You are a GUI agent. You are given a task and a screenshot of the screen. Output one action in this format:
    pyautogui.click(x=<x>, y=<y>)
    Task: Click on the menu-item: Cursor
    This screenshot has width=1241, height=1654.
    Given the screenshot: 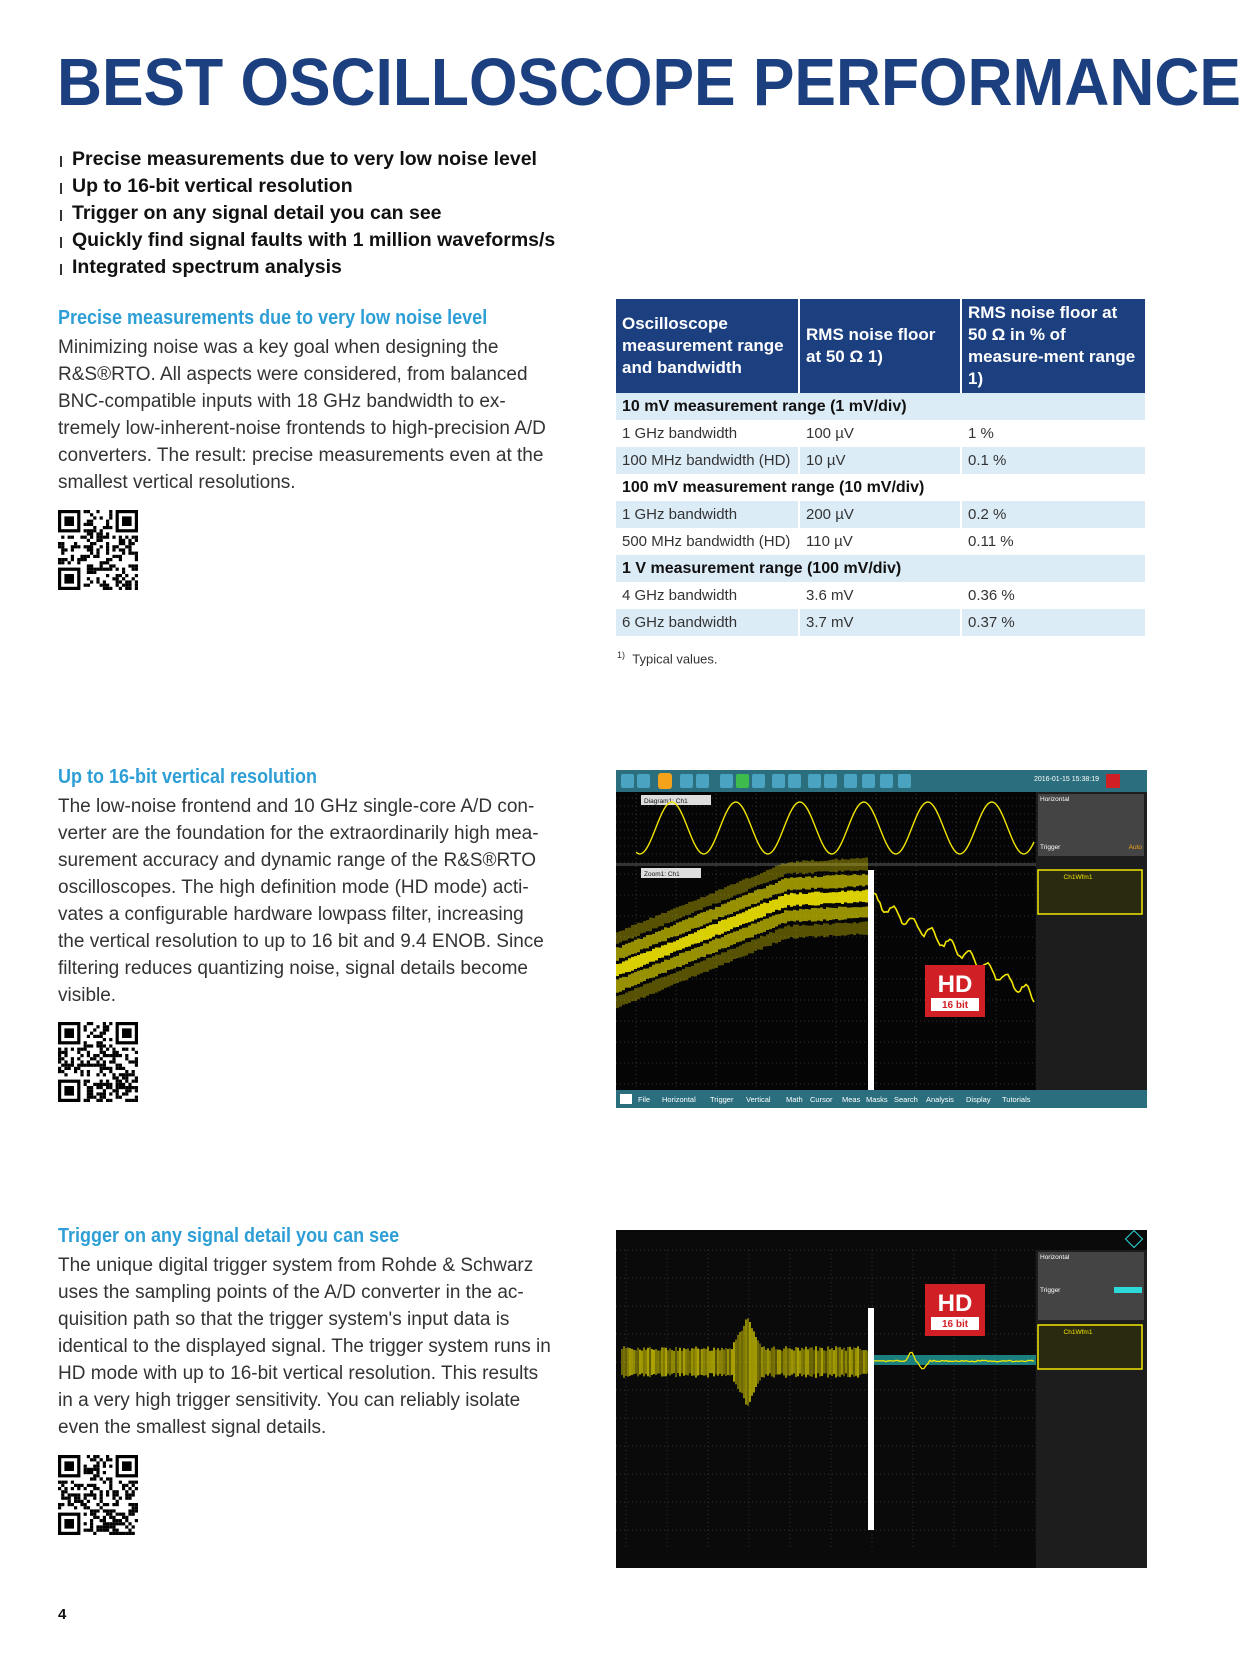 What is the action you would take?
    pyautogui.click(x=821, y=1099)
    